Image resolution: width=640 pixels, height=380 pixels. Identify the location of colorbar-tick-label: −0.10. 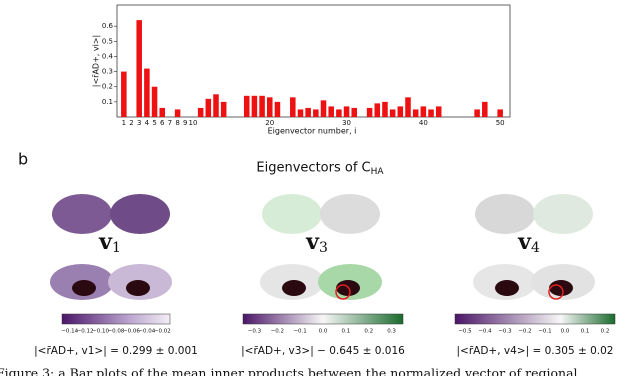
(100, 332).